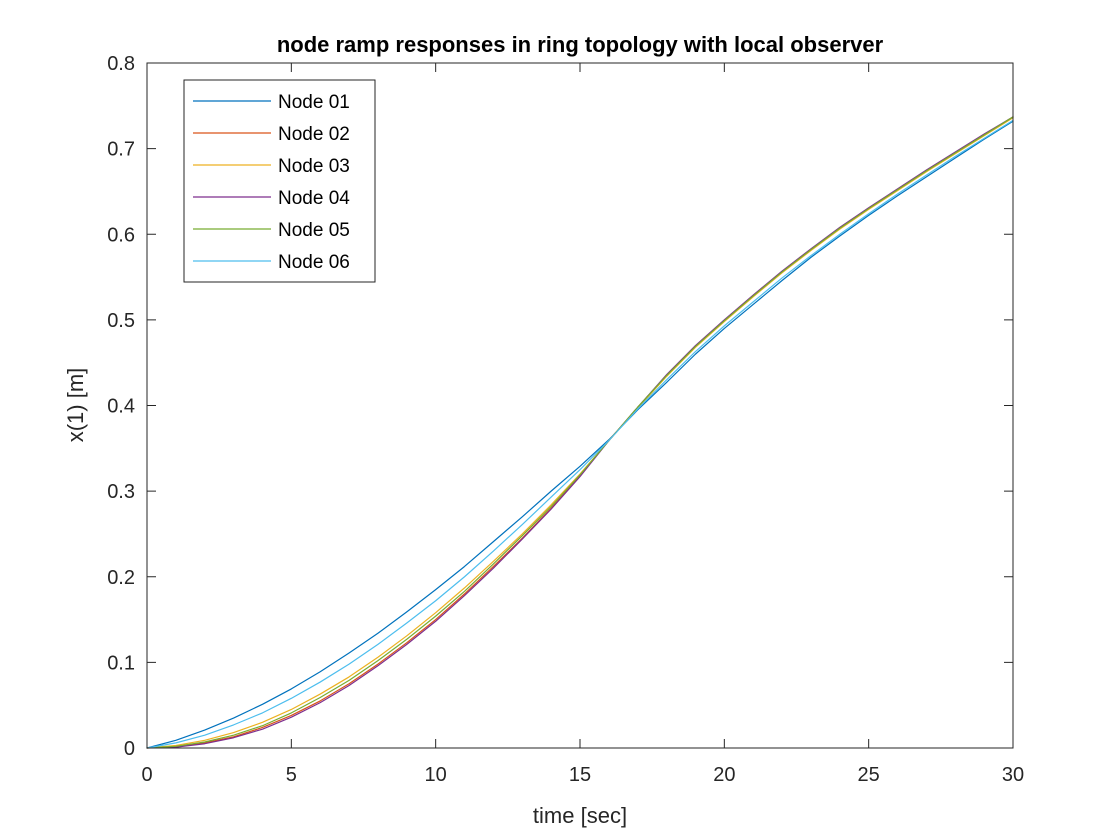 The image size is (1120, 840). I want to click on legend-box, so click(279, 181).